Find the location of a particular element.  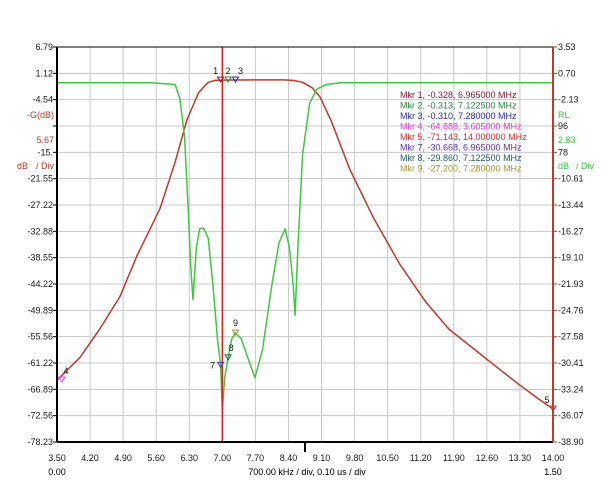

right-tick-label: -33.24 is located at coordinates (571, 389).